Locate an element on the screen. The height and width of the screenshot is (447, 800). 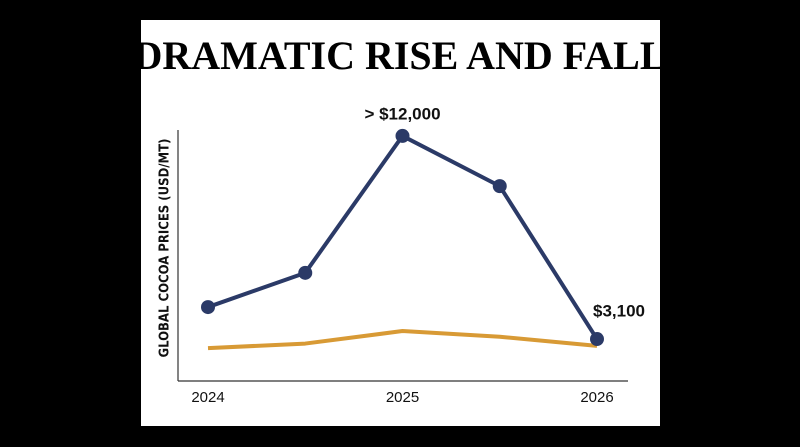
x-tick-label: 2025 is located at coordinates (402, 397).